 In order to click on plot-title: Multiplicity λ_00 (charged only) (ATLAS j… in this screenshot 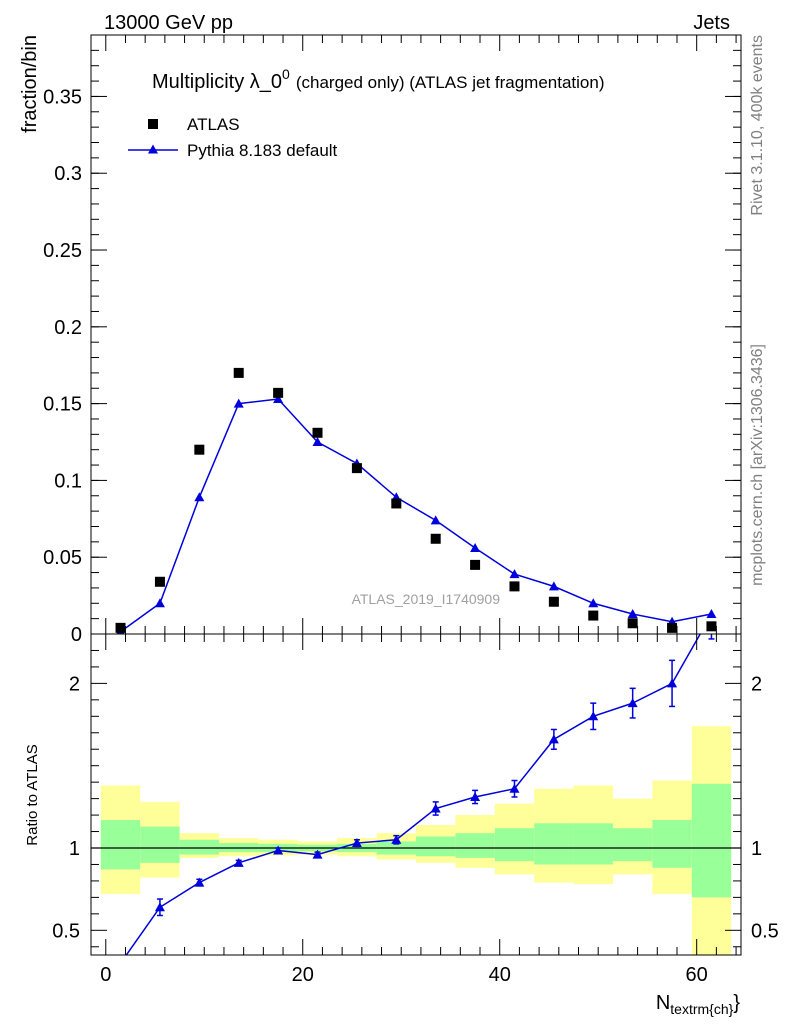, I will do `click(378, 79)`.